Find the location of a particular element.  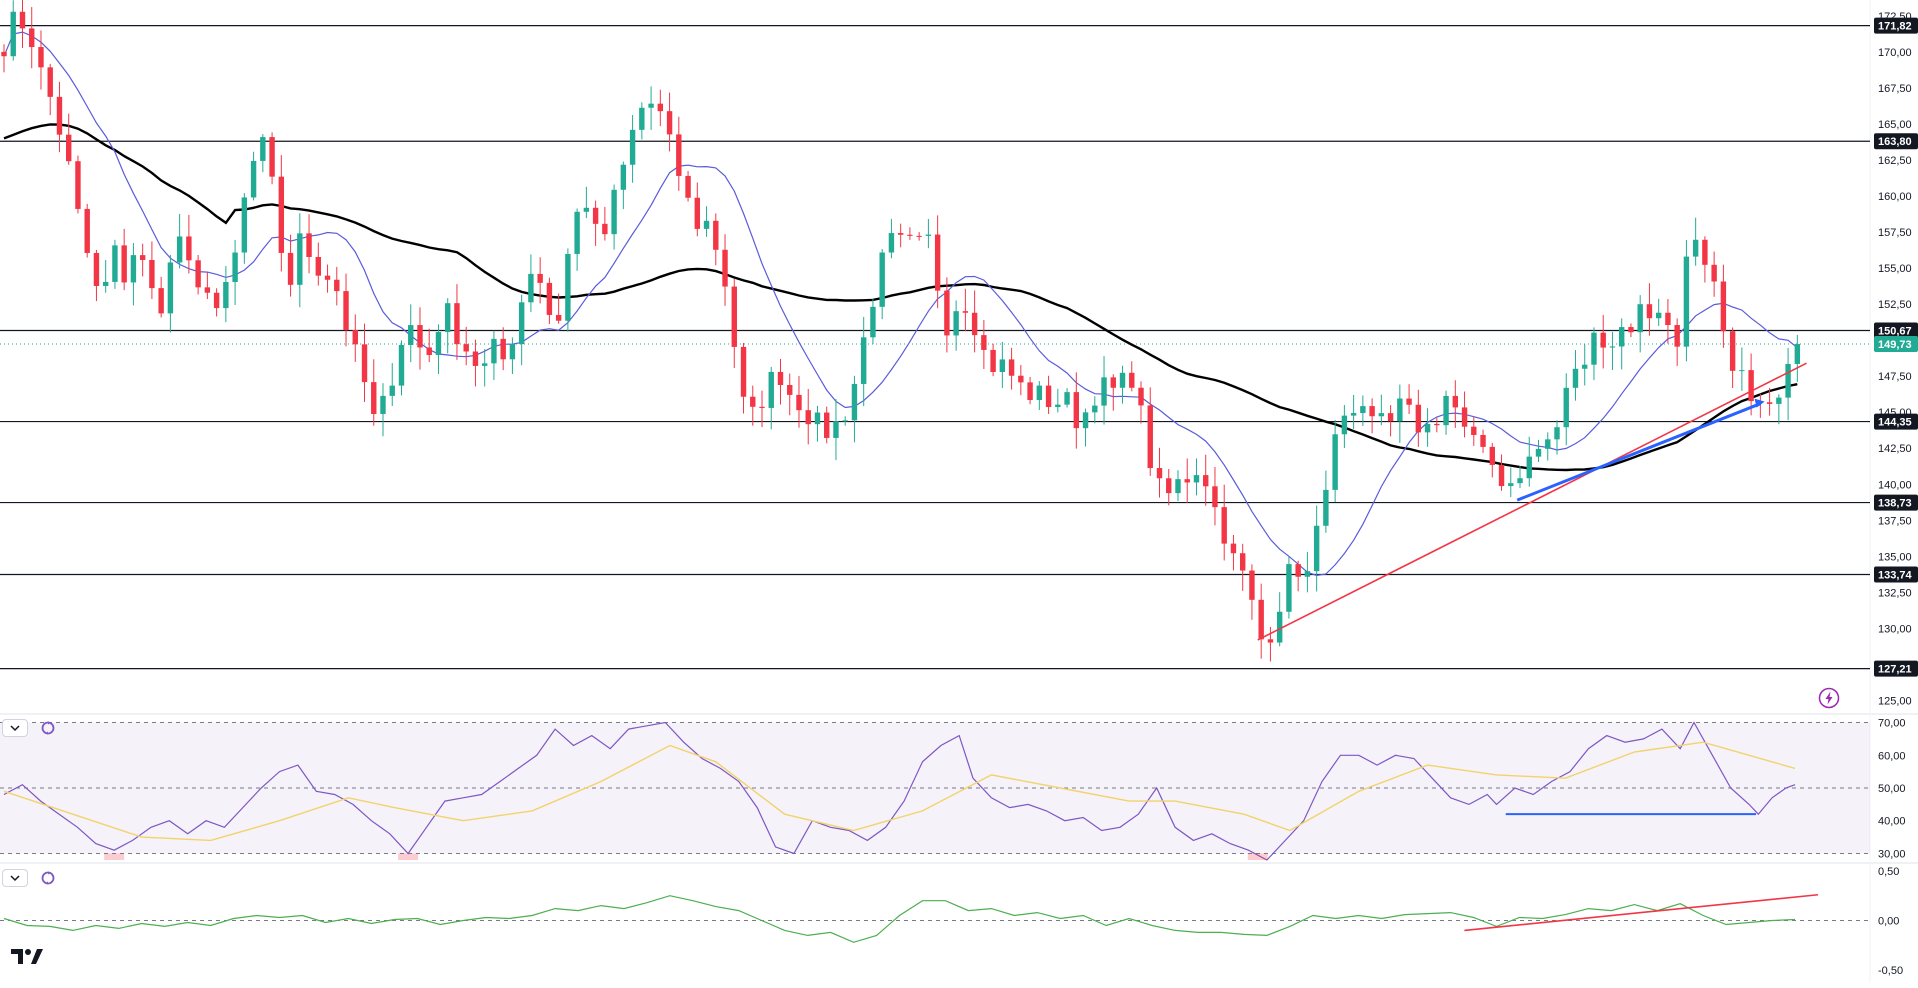

price-tick-label: 140,00 is located at coordinates (1895, 485).